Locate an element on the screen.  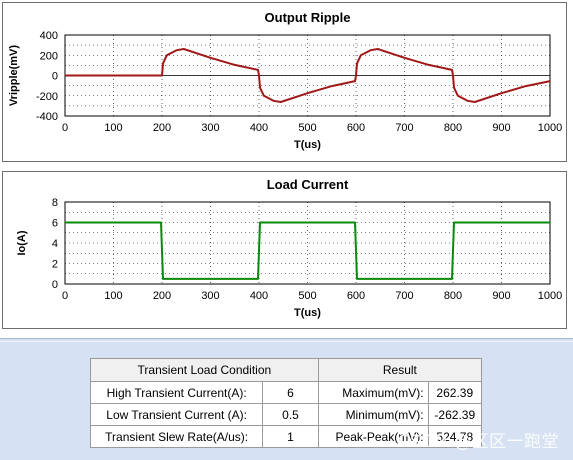
ripple-x-tick-label: 700 is located at coordinates (404, 128).